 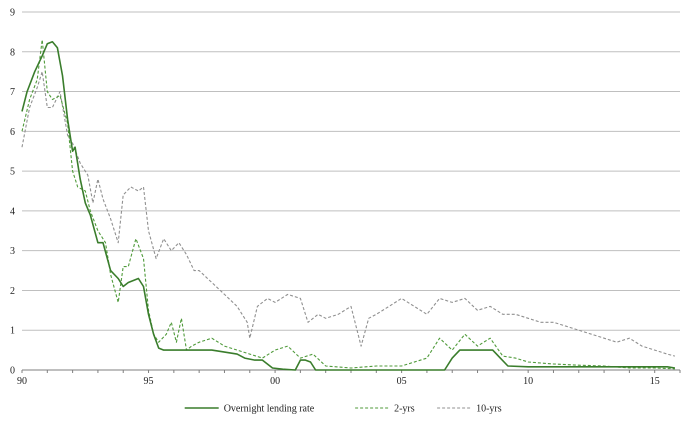 I want to click on legend-label: 2-yrs, so click(x=404, y=409).